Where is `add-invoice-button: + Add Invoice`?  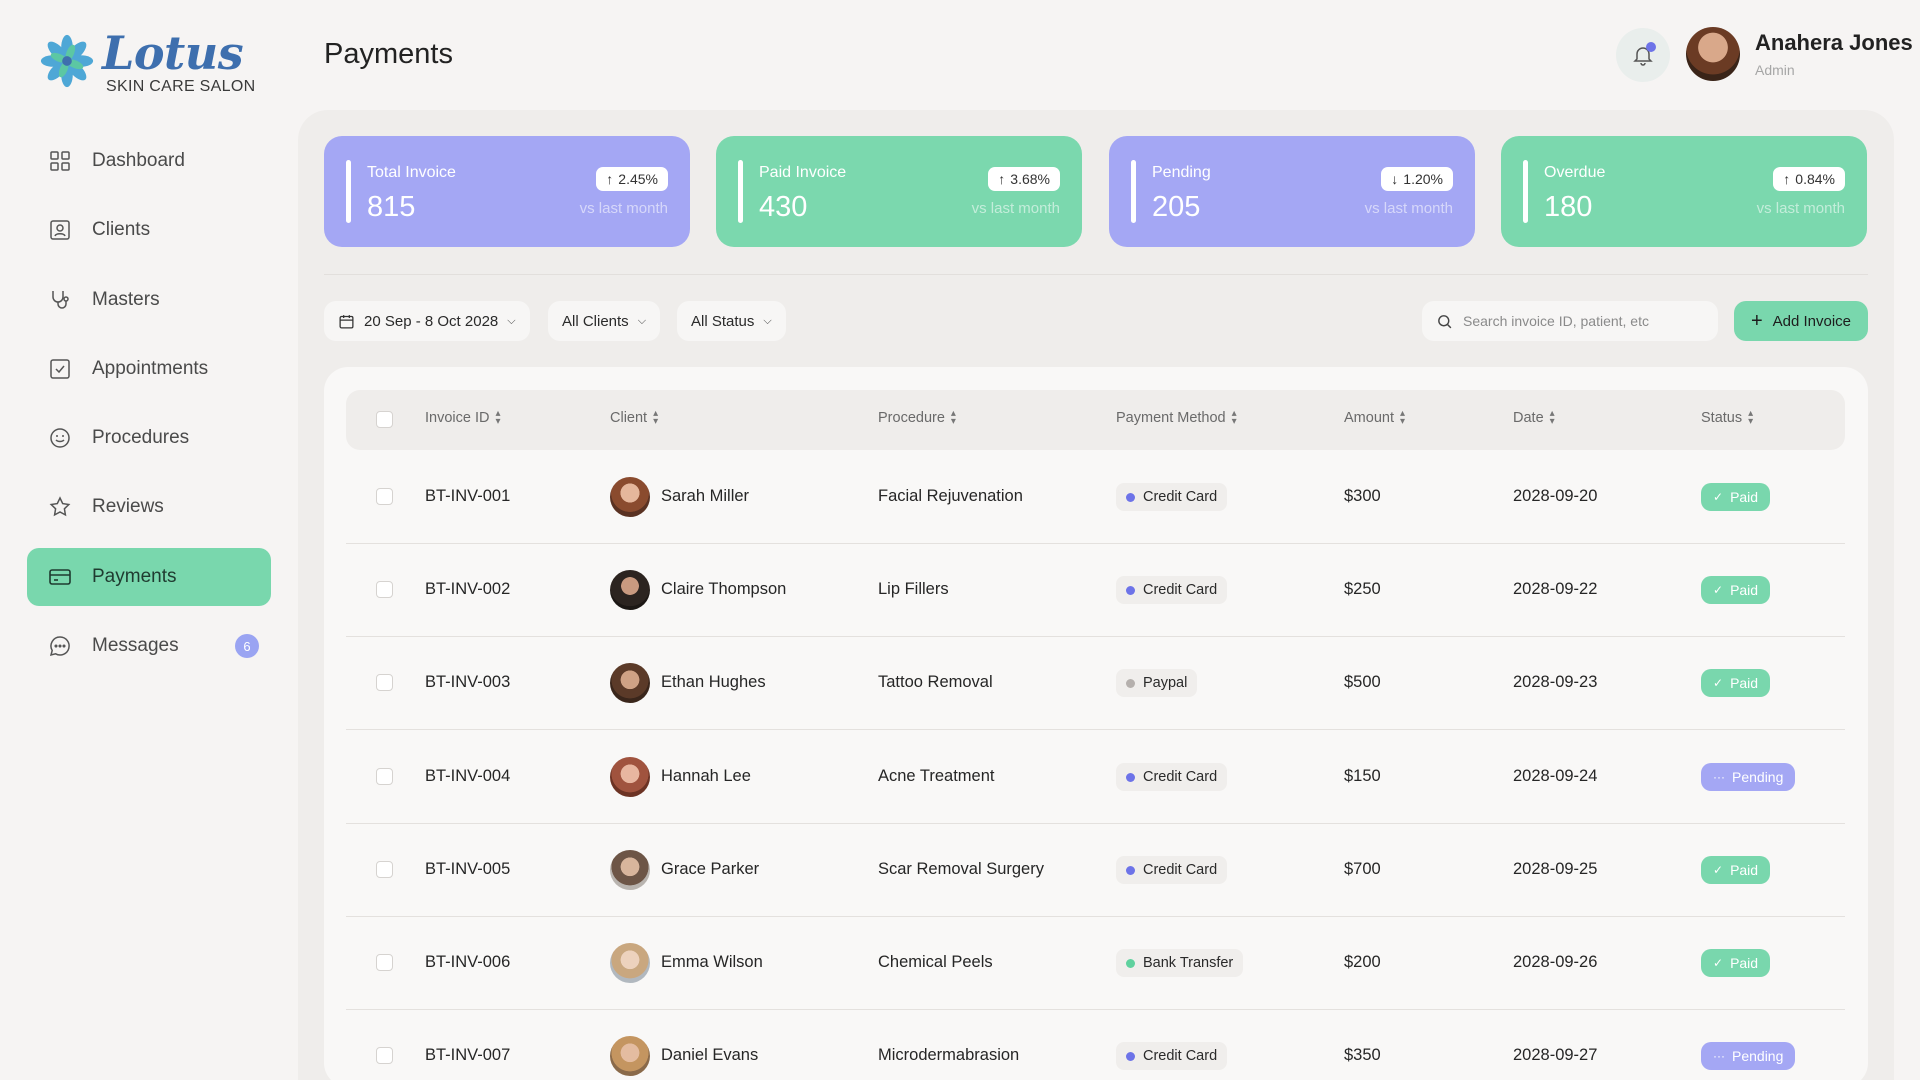 add-invoice-button: + Add Invoice is located at coordinates (1801, 321).